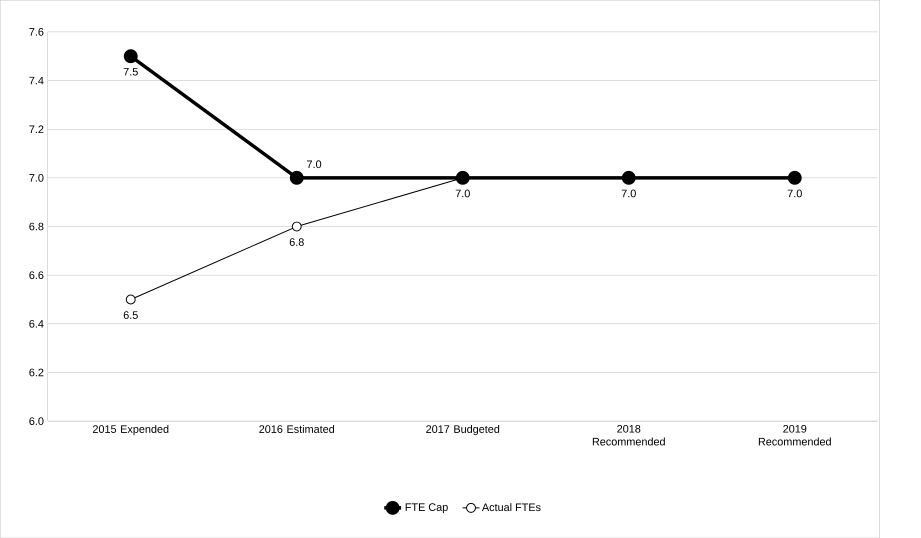 Image resolution: width=921 pixels, height=538 pixels. Describe the element at coordinates (36, 372) in the screenshot. I see `y-tick-label: 6.2` at that location.